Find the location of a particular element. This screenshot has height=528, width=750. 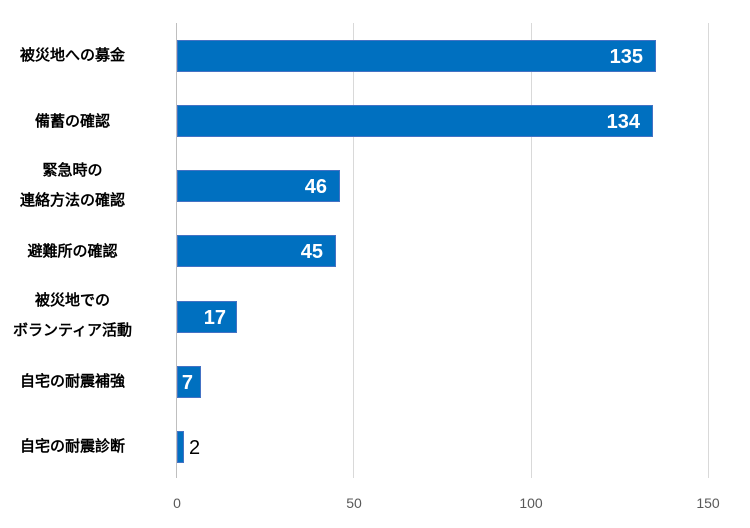

bar-value-label: 46 is located at coordinates (315, 187).